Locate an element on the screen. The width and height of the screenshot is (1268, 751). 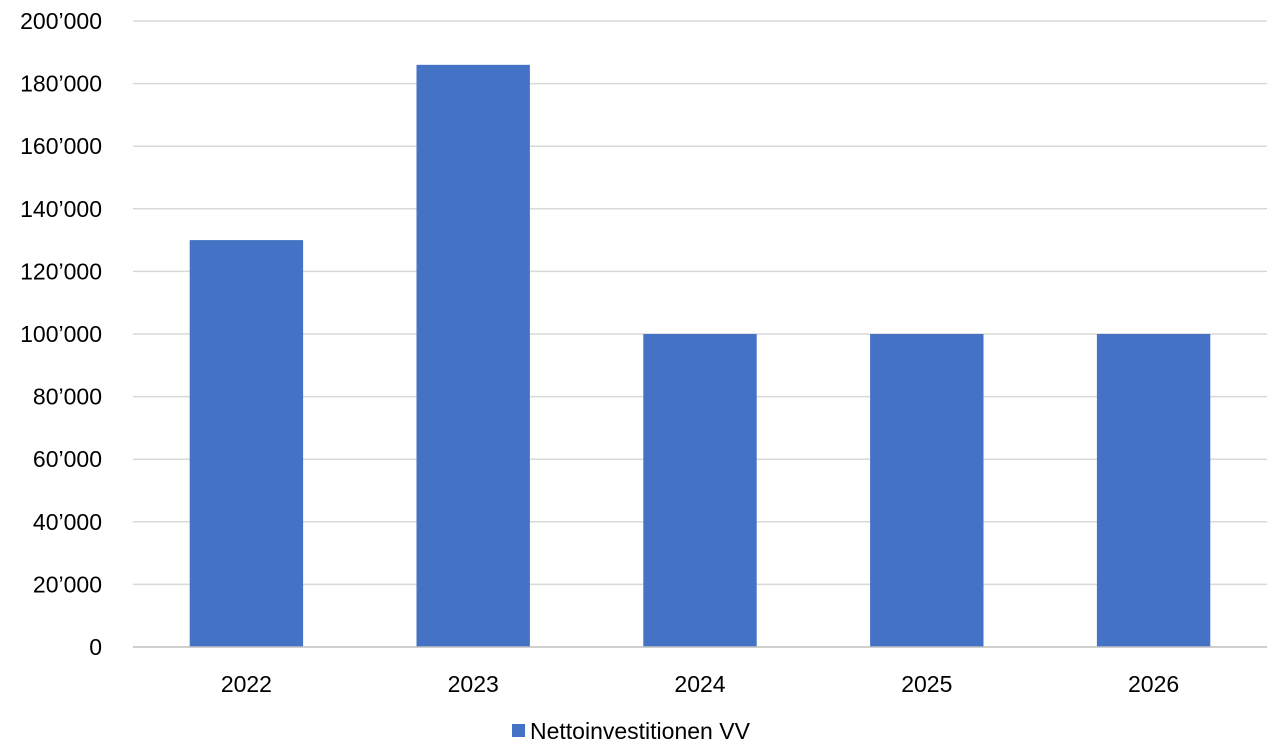
y-tick-label: 80’000 is located at coordinates (67, 397).